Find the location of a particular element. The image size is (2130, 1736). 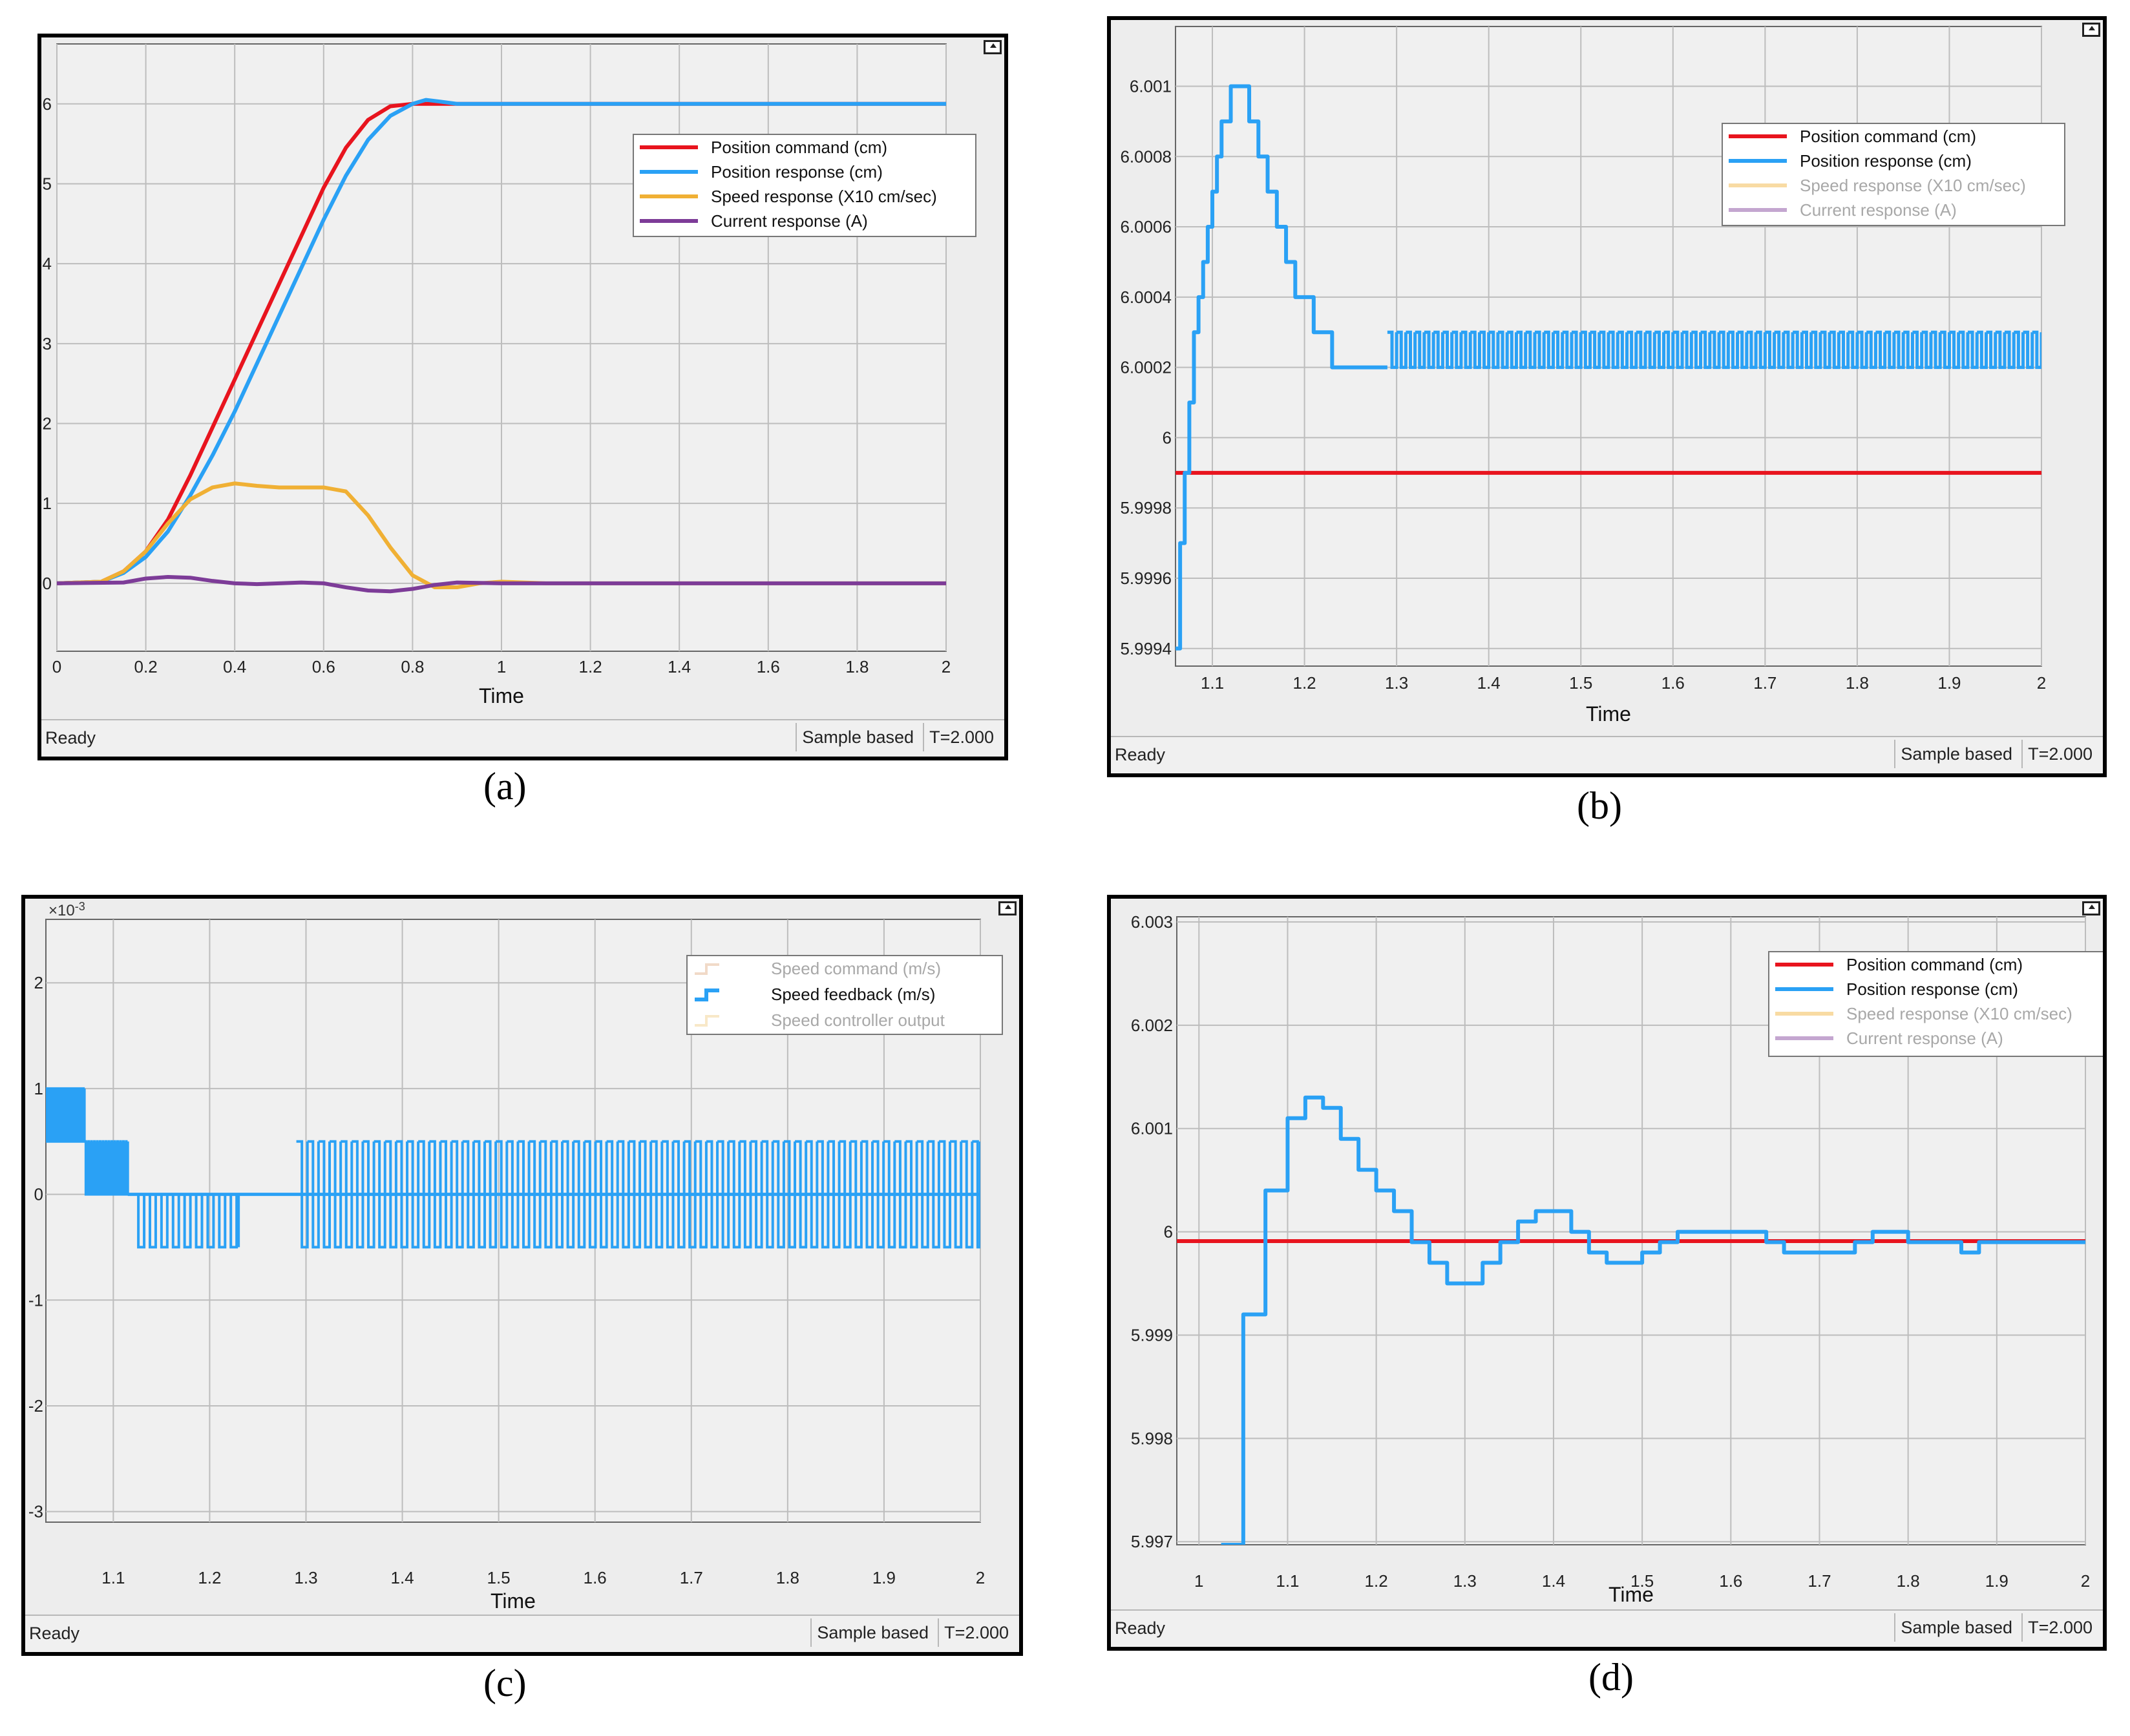

x-tick-label: 0.8 is located at coordinates (413, 666).